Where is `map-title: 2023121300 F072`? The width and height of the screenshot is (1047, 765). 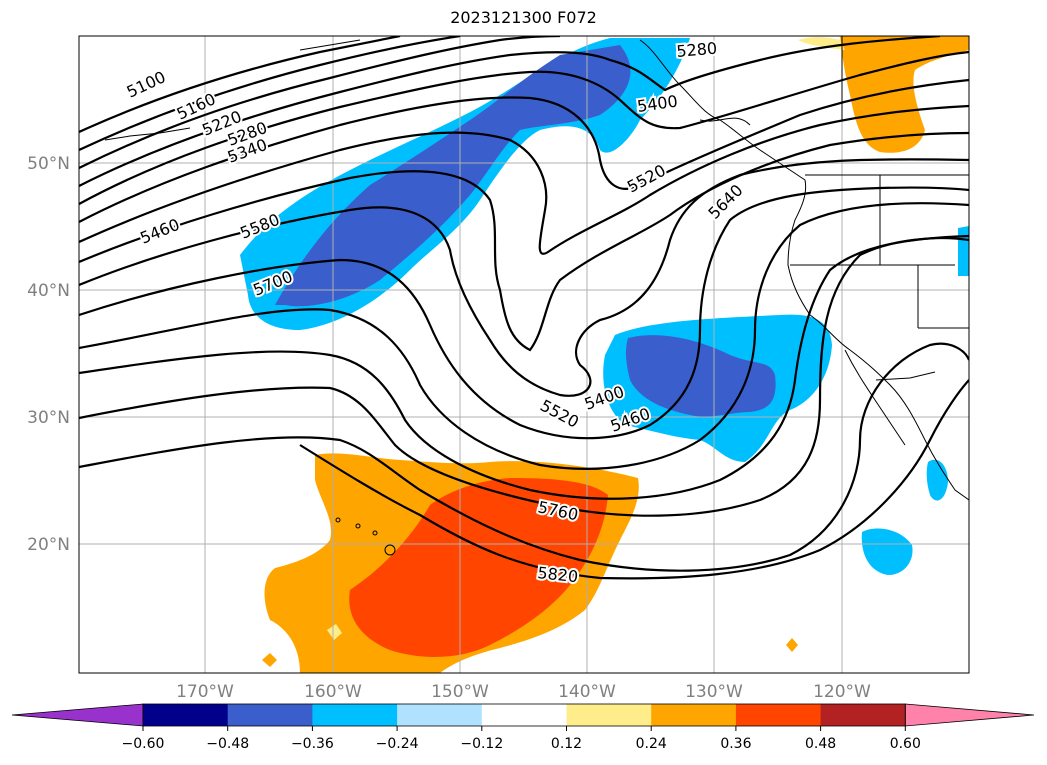 map-title: 2023121300 F072 is located at coordinates (523, 17).